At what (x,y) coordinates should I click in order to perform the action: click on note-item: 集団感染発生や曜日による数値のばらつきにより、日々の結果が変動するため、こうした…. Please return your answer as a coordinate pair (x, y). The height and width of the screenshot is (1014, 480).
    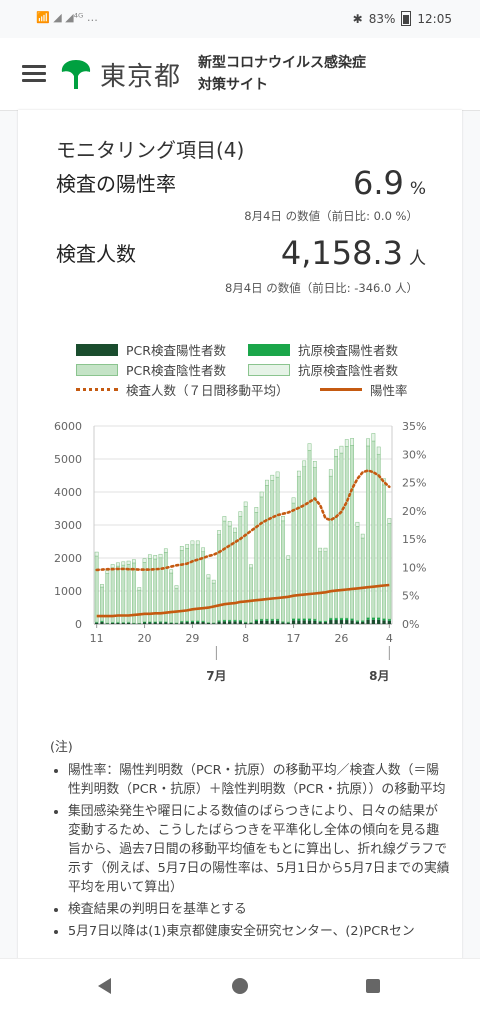
    Looking at the image, I should click on (259, 849).